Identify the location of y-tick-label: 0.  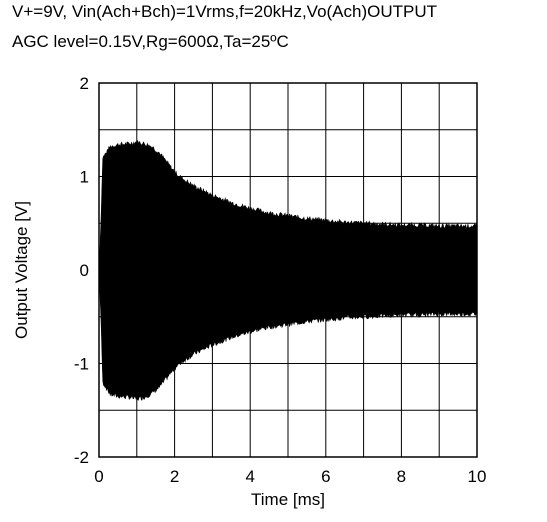
(84, 270).